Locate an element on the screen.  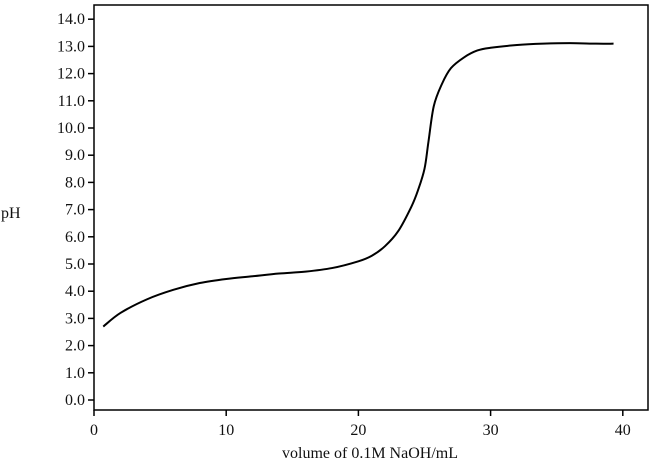
y-tick-label: 4.0 is located at coordinates (75, 291).